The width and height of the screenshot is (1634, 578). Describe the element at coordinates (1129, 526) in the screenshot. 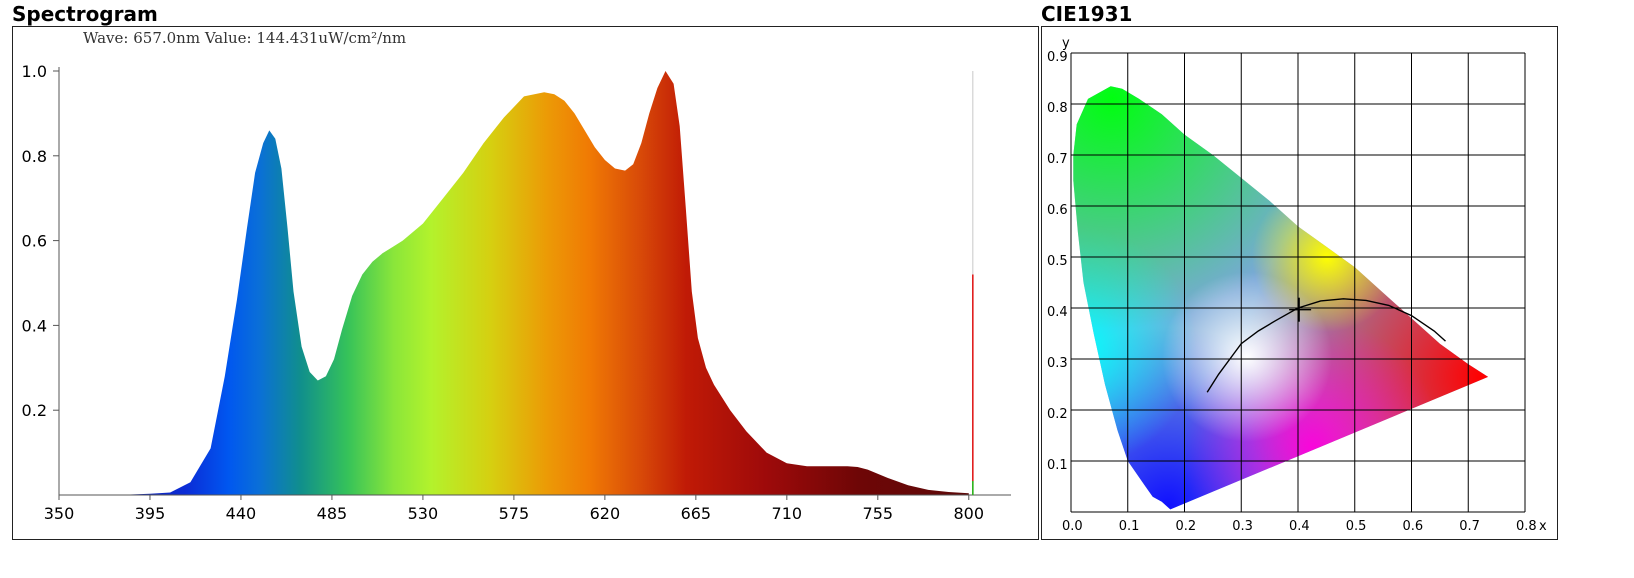

I see `x-tick-label: 0.1` at that location.